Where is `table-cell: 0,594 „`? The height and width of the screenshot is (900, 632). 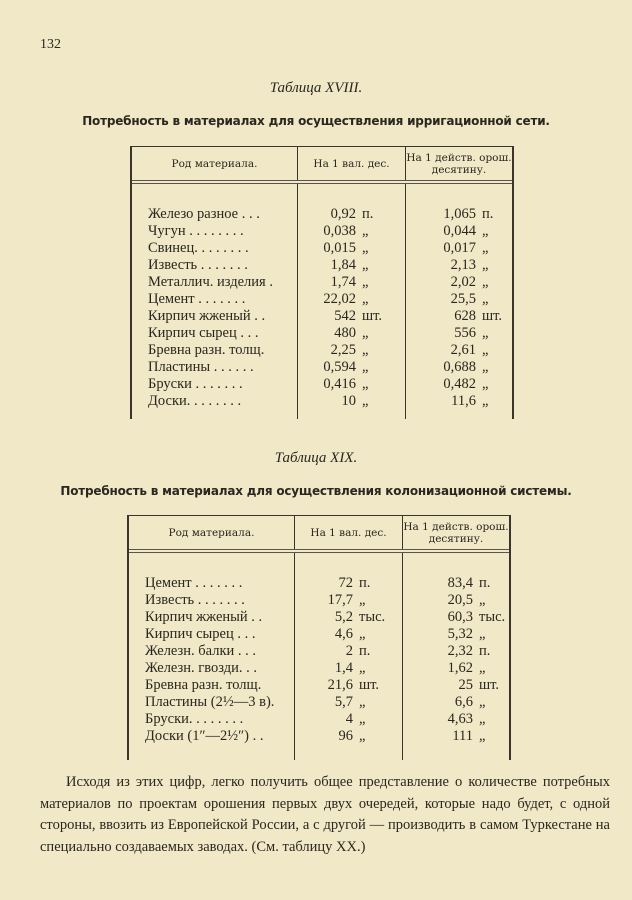
table-cell: 0,594 „ is located at coordinates (351, 367).